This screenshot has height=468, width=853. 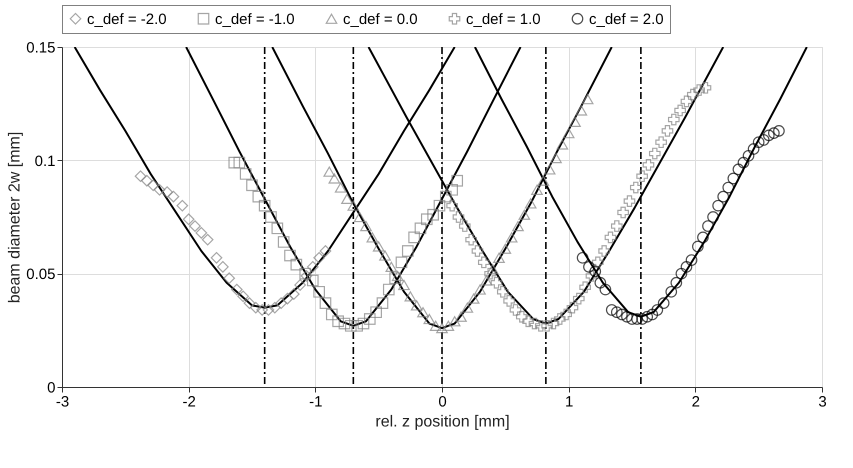 What do you see at coordinates (569, 402) in the screenshot?
I see `x-tick-label: 1` at bounding box center [569, 402].